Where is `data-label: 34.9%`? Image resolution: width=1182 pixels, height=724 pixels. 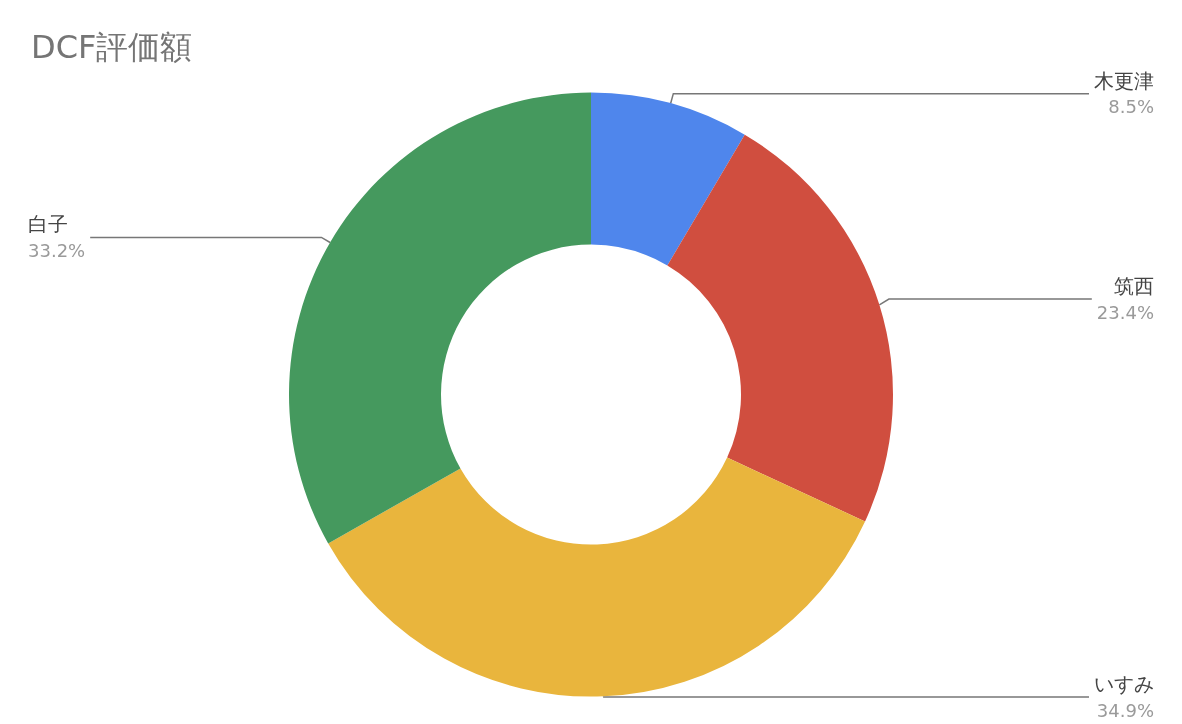
data-label: 34.9% is located at coordinates (1125, 710).